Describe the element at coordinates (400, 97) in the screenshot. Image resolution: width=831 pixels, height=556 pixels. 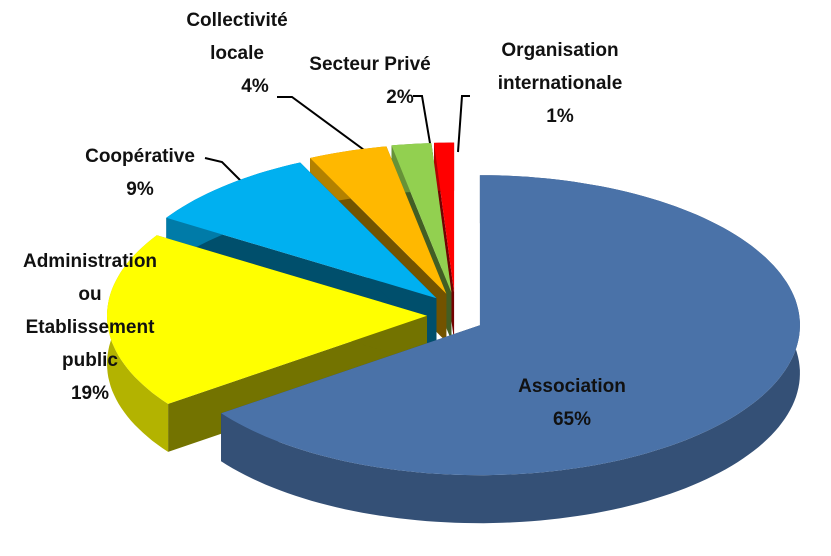
I see `percent-label: 2%` at that location.